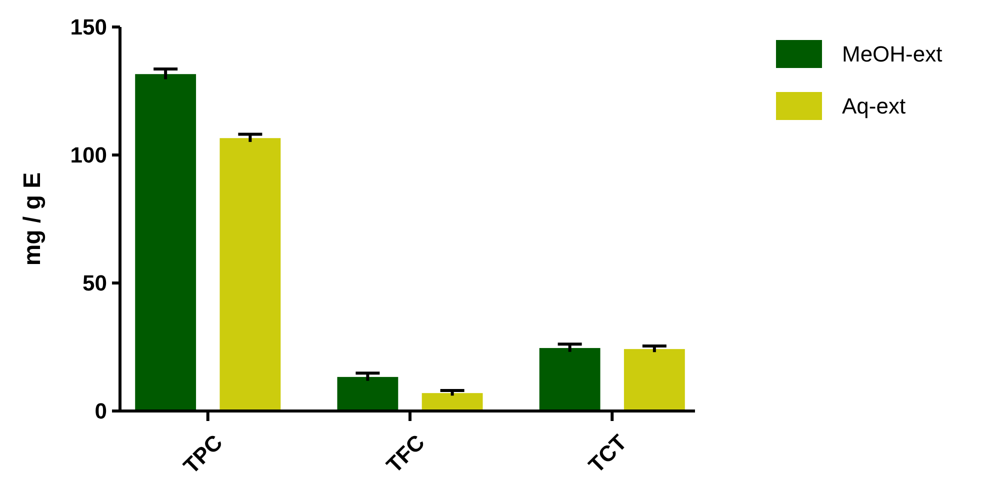 The image size is (989, 490). What do you see at coordinates (874, 106) in the screenshot?
I see `legend-label: Aq-ext` at bounding box center [874, 106].